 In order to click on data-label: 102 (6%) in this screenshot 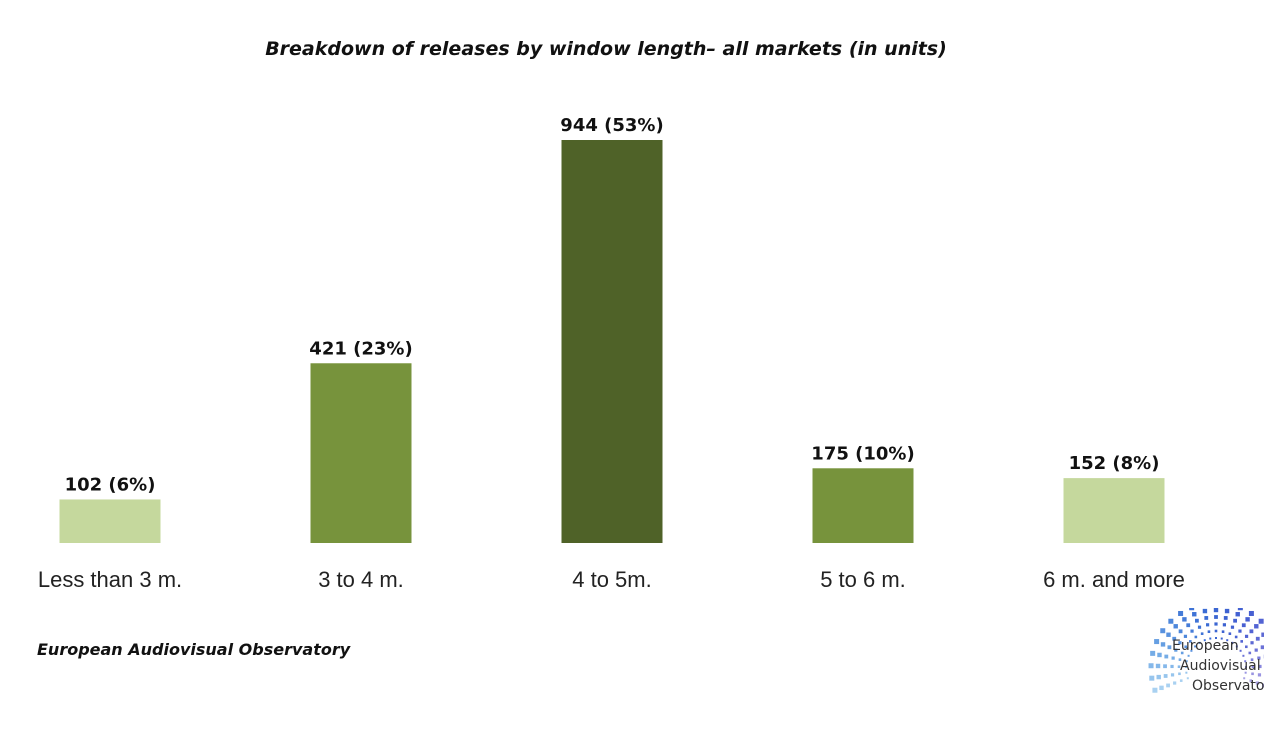, I will do `click(110, 484)`.